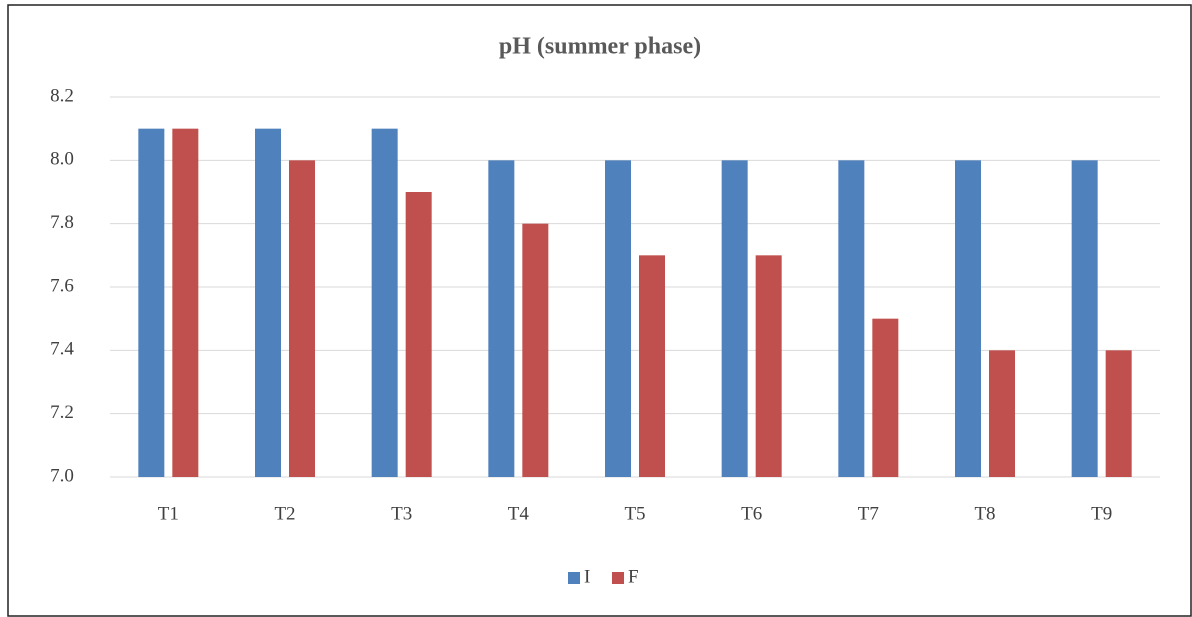  What do you see at coordinates (62, 475) in the screenshot?
I see `y-tick-label: 7.0` at bounding box center [62, 475].